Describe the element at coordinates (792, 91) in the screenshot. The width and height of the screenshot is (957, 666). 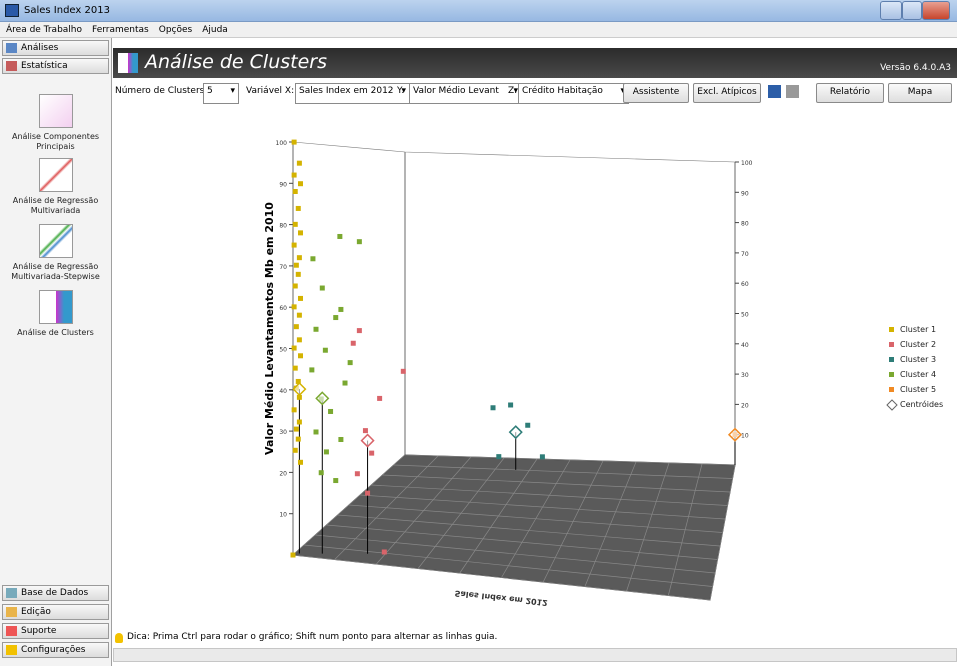
I see `print-icon` at that location.